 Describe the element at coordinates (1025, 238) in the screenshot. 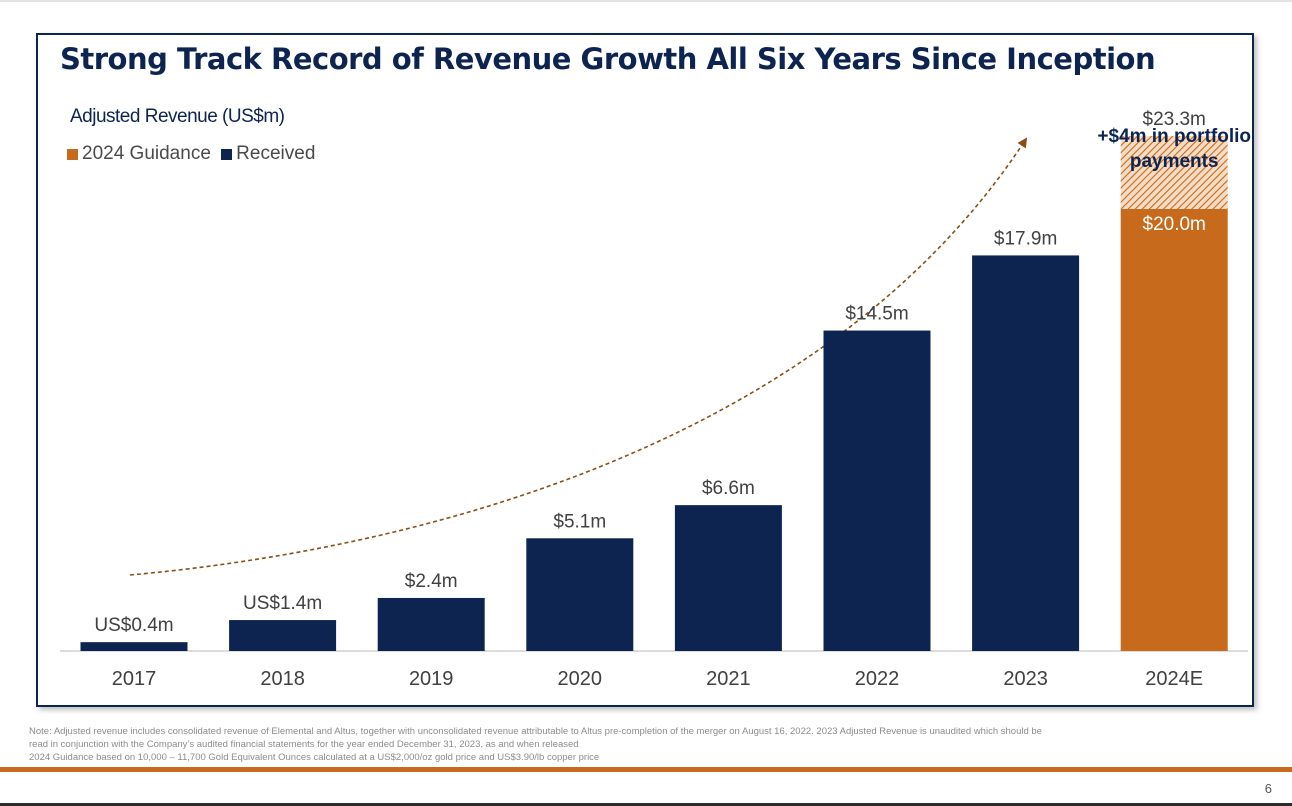

I see `data-label-2023: $17.9m` at that location.